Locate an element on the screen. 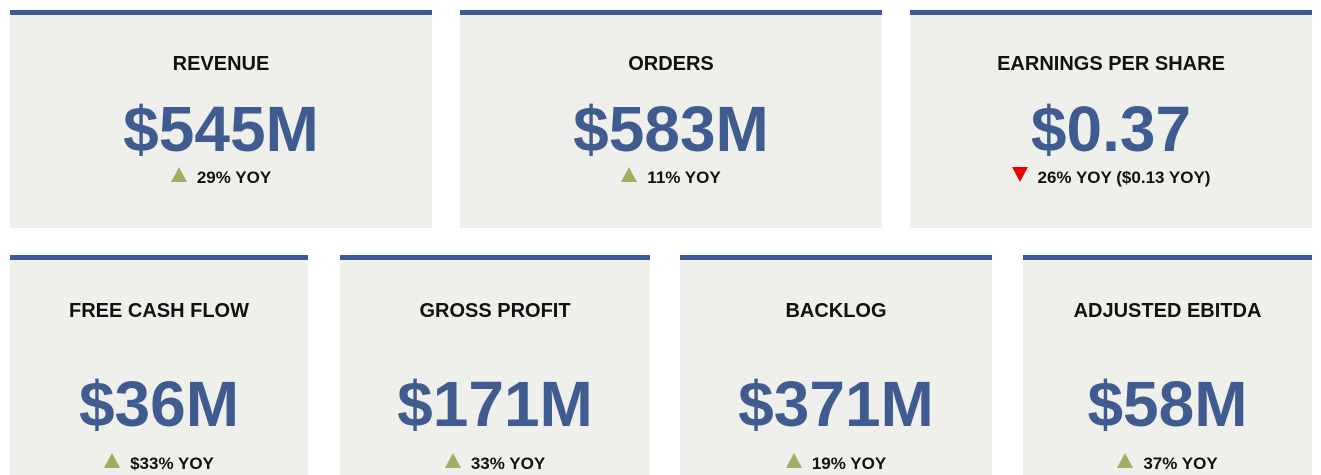 The height and width of the screenshot is (475, 1321). kpi-card: REVENUE $545M 29% YOY is located at coordinates (221, 119).